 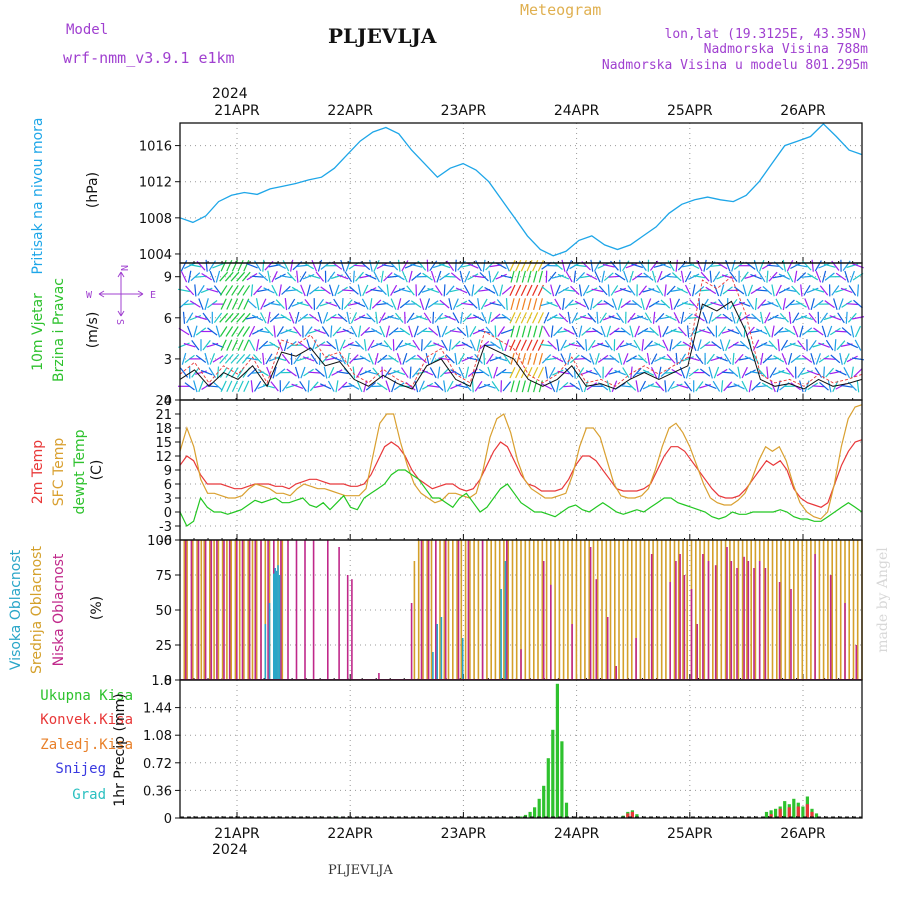 What do you see at coordinates (521, 189) in the screenshot?
I see `pressure-series-line` at bounding box center [521, 189].